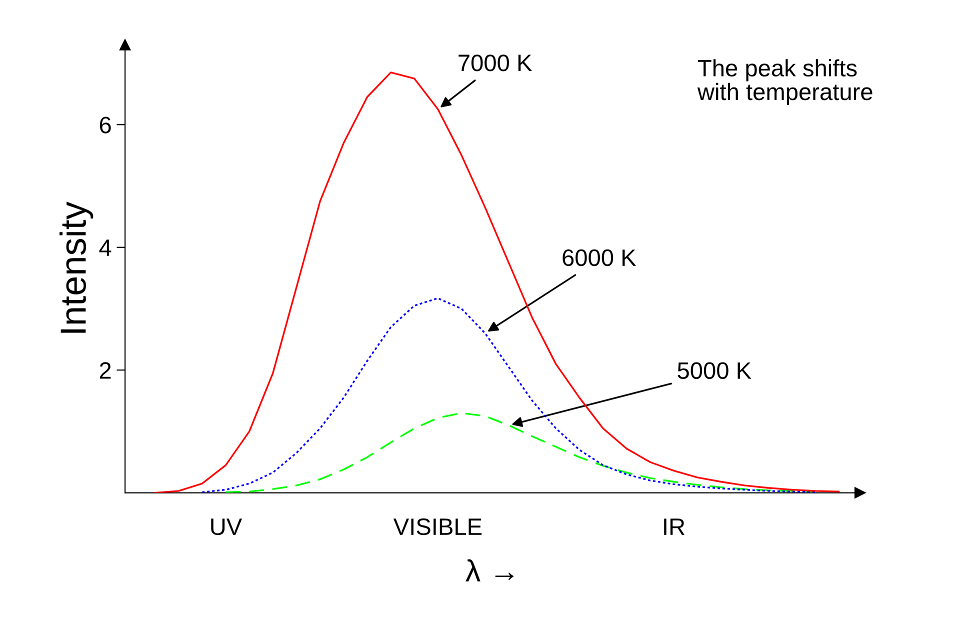 The image size is (962, 623). I want to click on x-tick-label: VISIBLE, so click(437, 527).